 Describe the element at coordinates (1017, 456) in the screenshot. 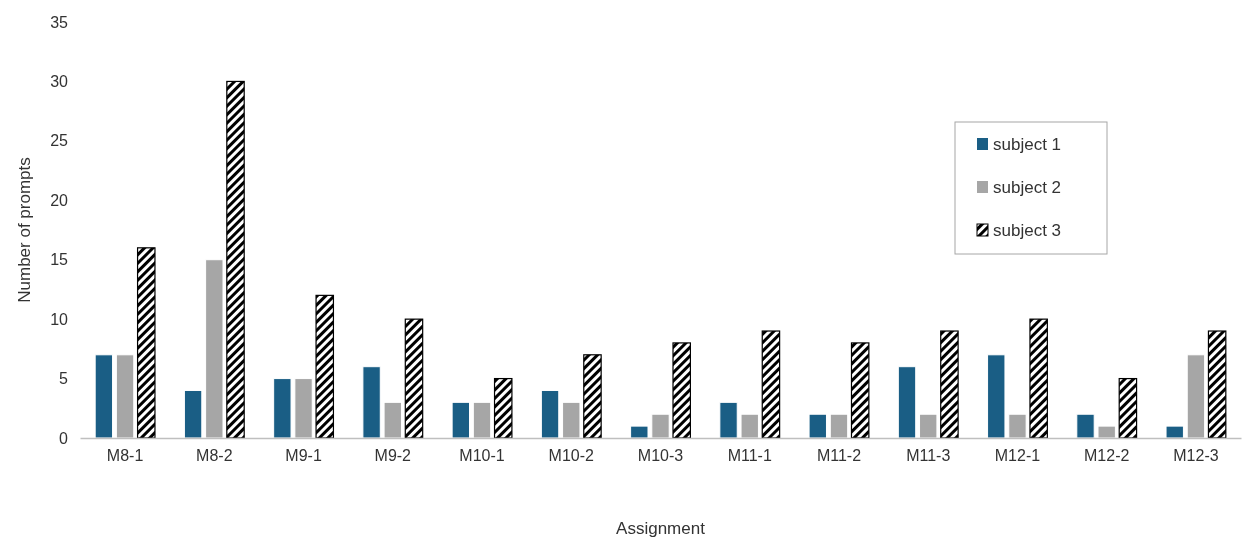

I see `x-tick-label: M12-1` at that location.